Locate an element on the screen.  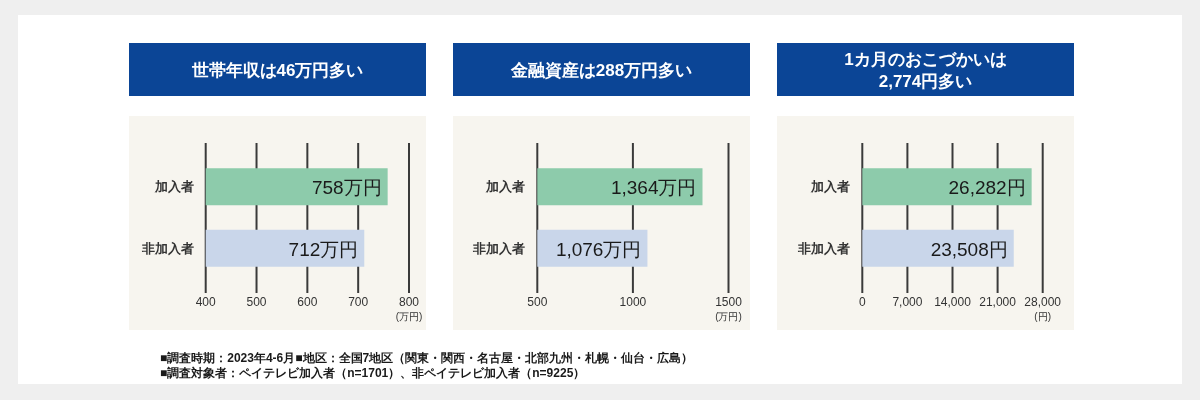
x-tick-label: 7,000 is located at coordinates (907, 302).